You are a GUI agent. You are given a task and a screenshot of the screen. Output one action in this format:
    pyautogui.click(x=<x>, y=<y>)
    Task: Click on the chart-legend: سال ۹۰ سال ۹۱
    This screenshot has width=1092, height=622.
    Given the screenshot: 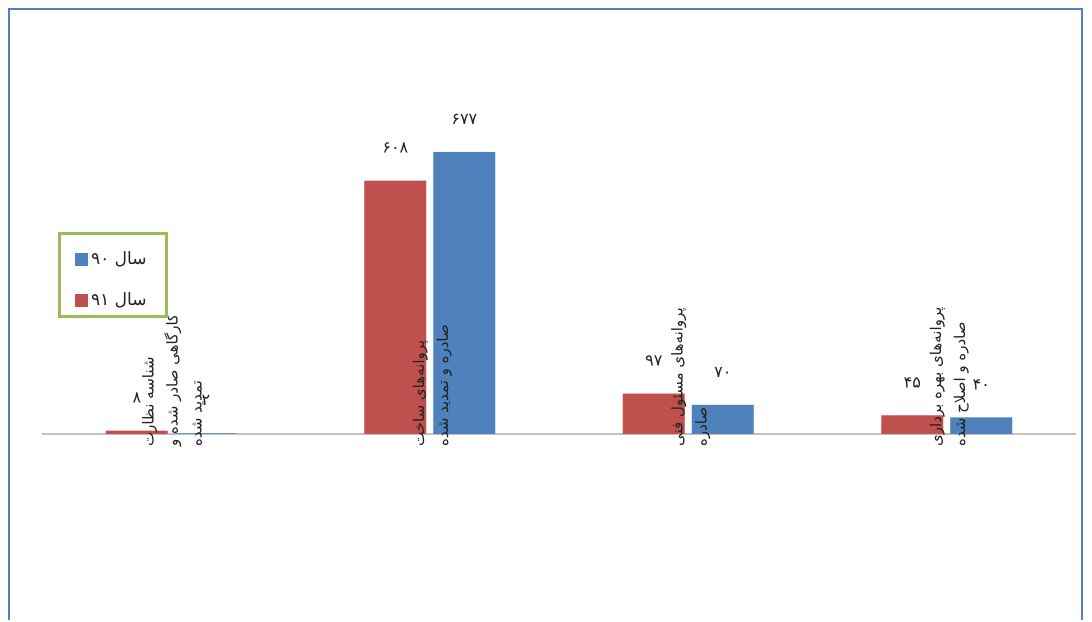 What is the action you would take?
    pyautogui.click(x=113, y=275)
    